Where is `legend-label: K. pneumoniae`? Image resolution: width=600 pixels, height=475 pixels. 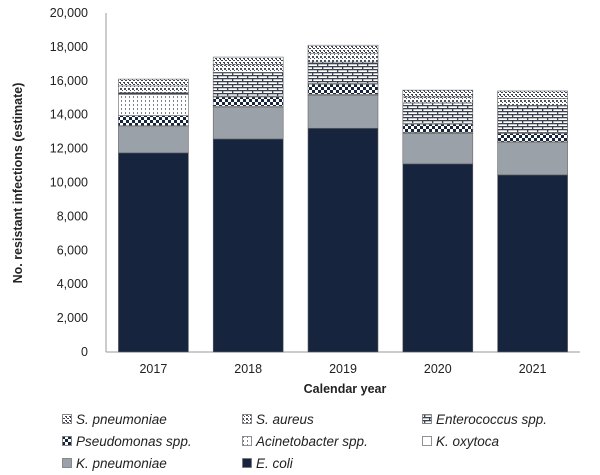
legend-label: K. pneumoniae is located at coordinates (121, 463).